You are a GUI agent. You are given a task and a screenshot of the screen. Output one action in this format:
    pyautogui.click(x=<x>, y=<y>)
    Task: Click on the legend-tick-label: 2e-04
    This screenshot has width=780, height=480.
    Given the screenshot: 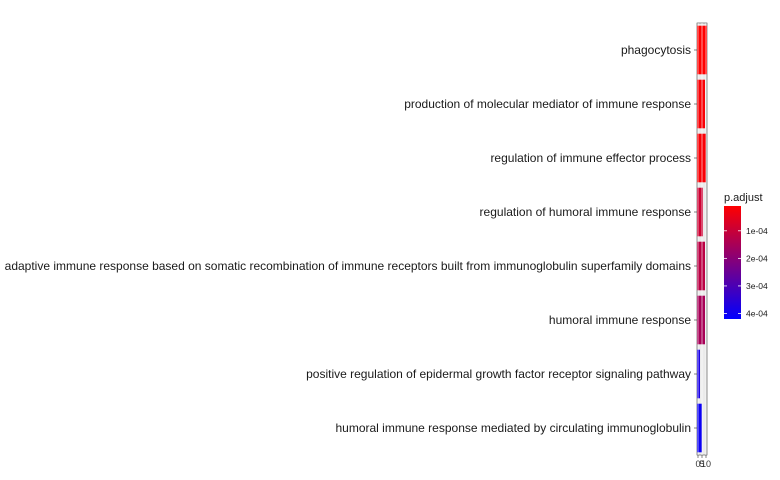 What is the action you would take?
    pyautogui.click(x=757, y=258)
    